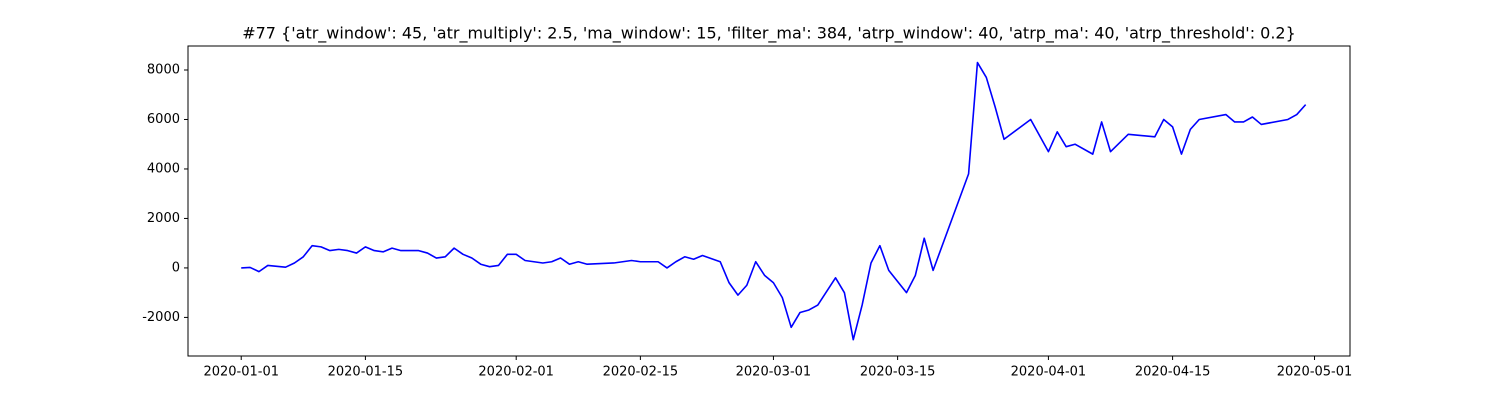  What do you see at coordinates (1315, 372) in the screenshot?
I see `x-tick-label: 2020-05-01` at bounding box center [1315, 372].